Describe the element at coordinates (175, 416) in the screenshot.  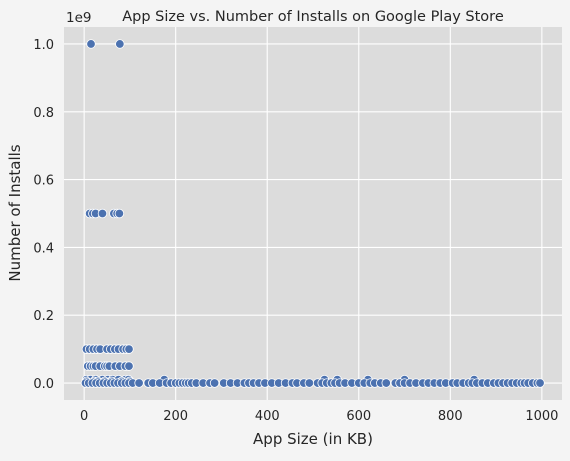
I see `x-tick-label: 200` at that location.